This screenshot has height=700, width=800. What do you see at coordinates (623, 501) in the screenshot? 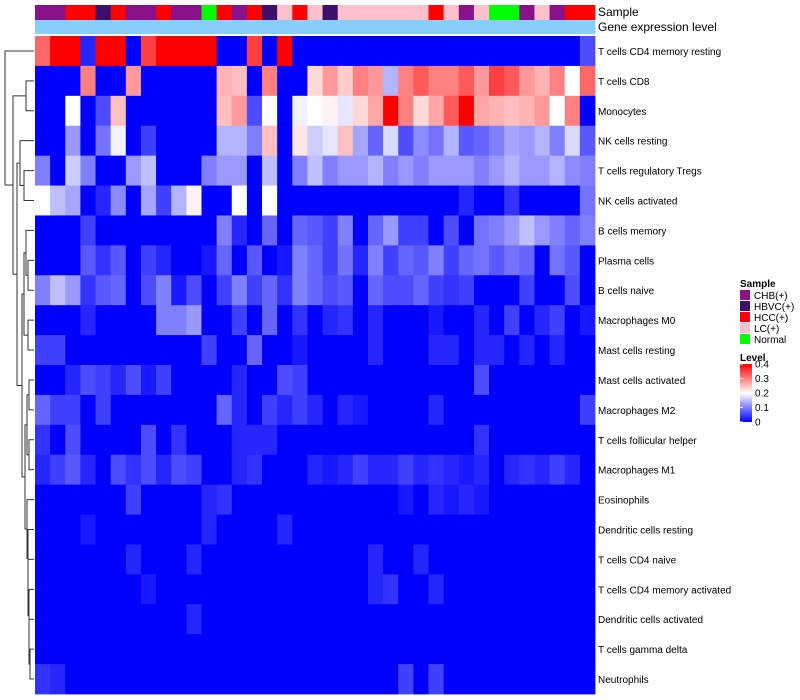
I see `row-label: Eosinophils` at bounding box center [623, 501].